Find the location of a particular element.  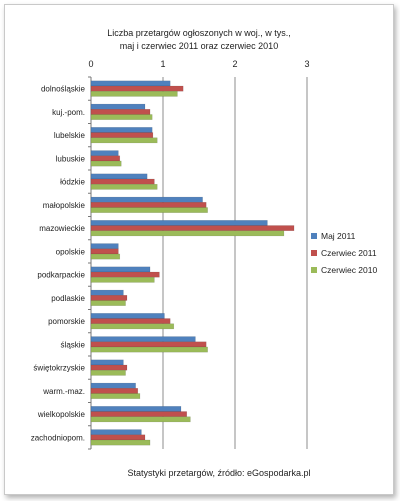

category-label: podkarpackie is located at coordinates (61, 275).